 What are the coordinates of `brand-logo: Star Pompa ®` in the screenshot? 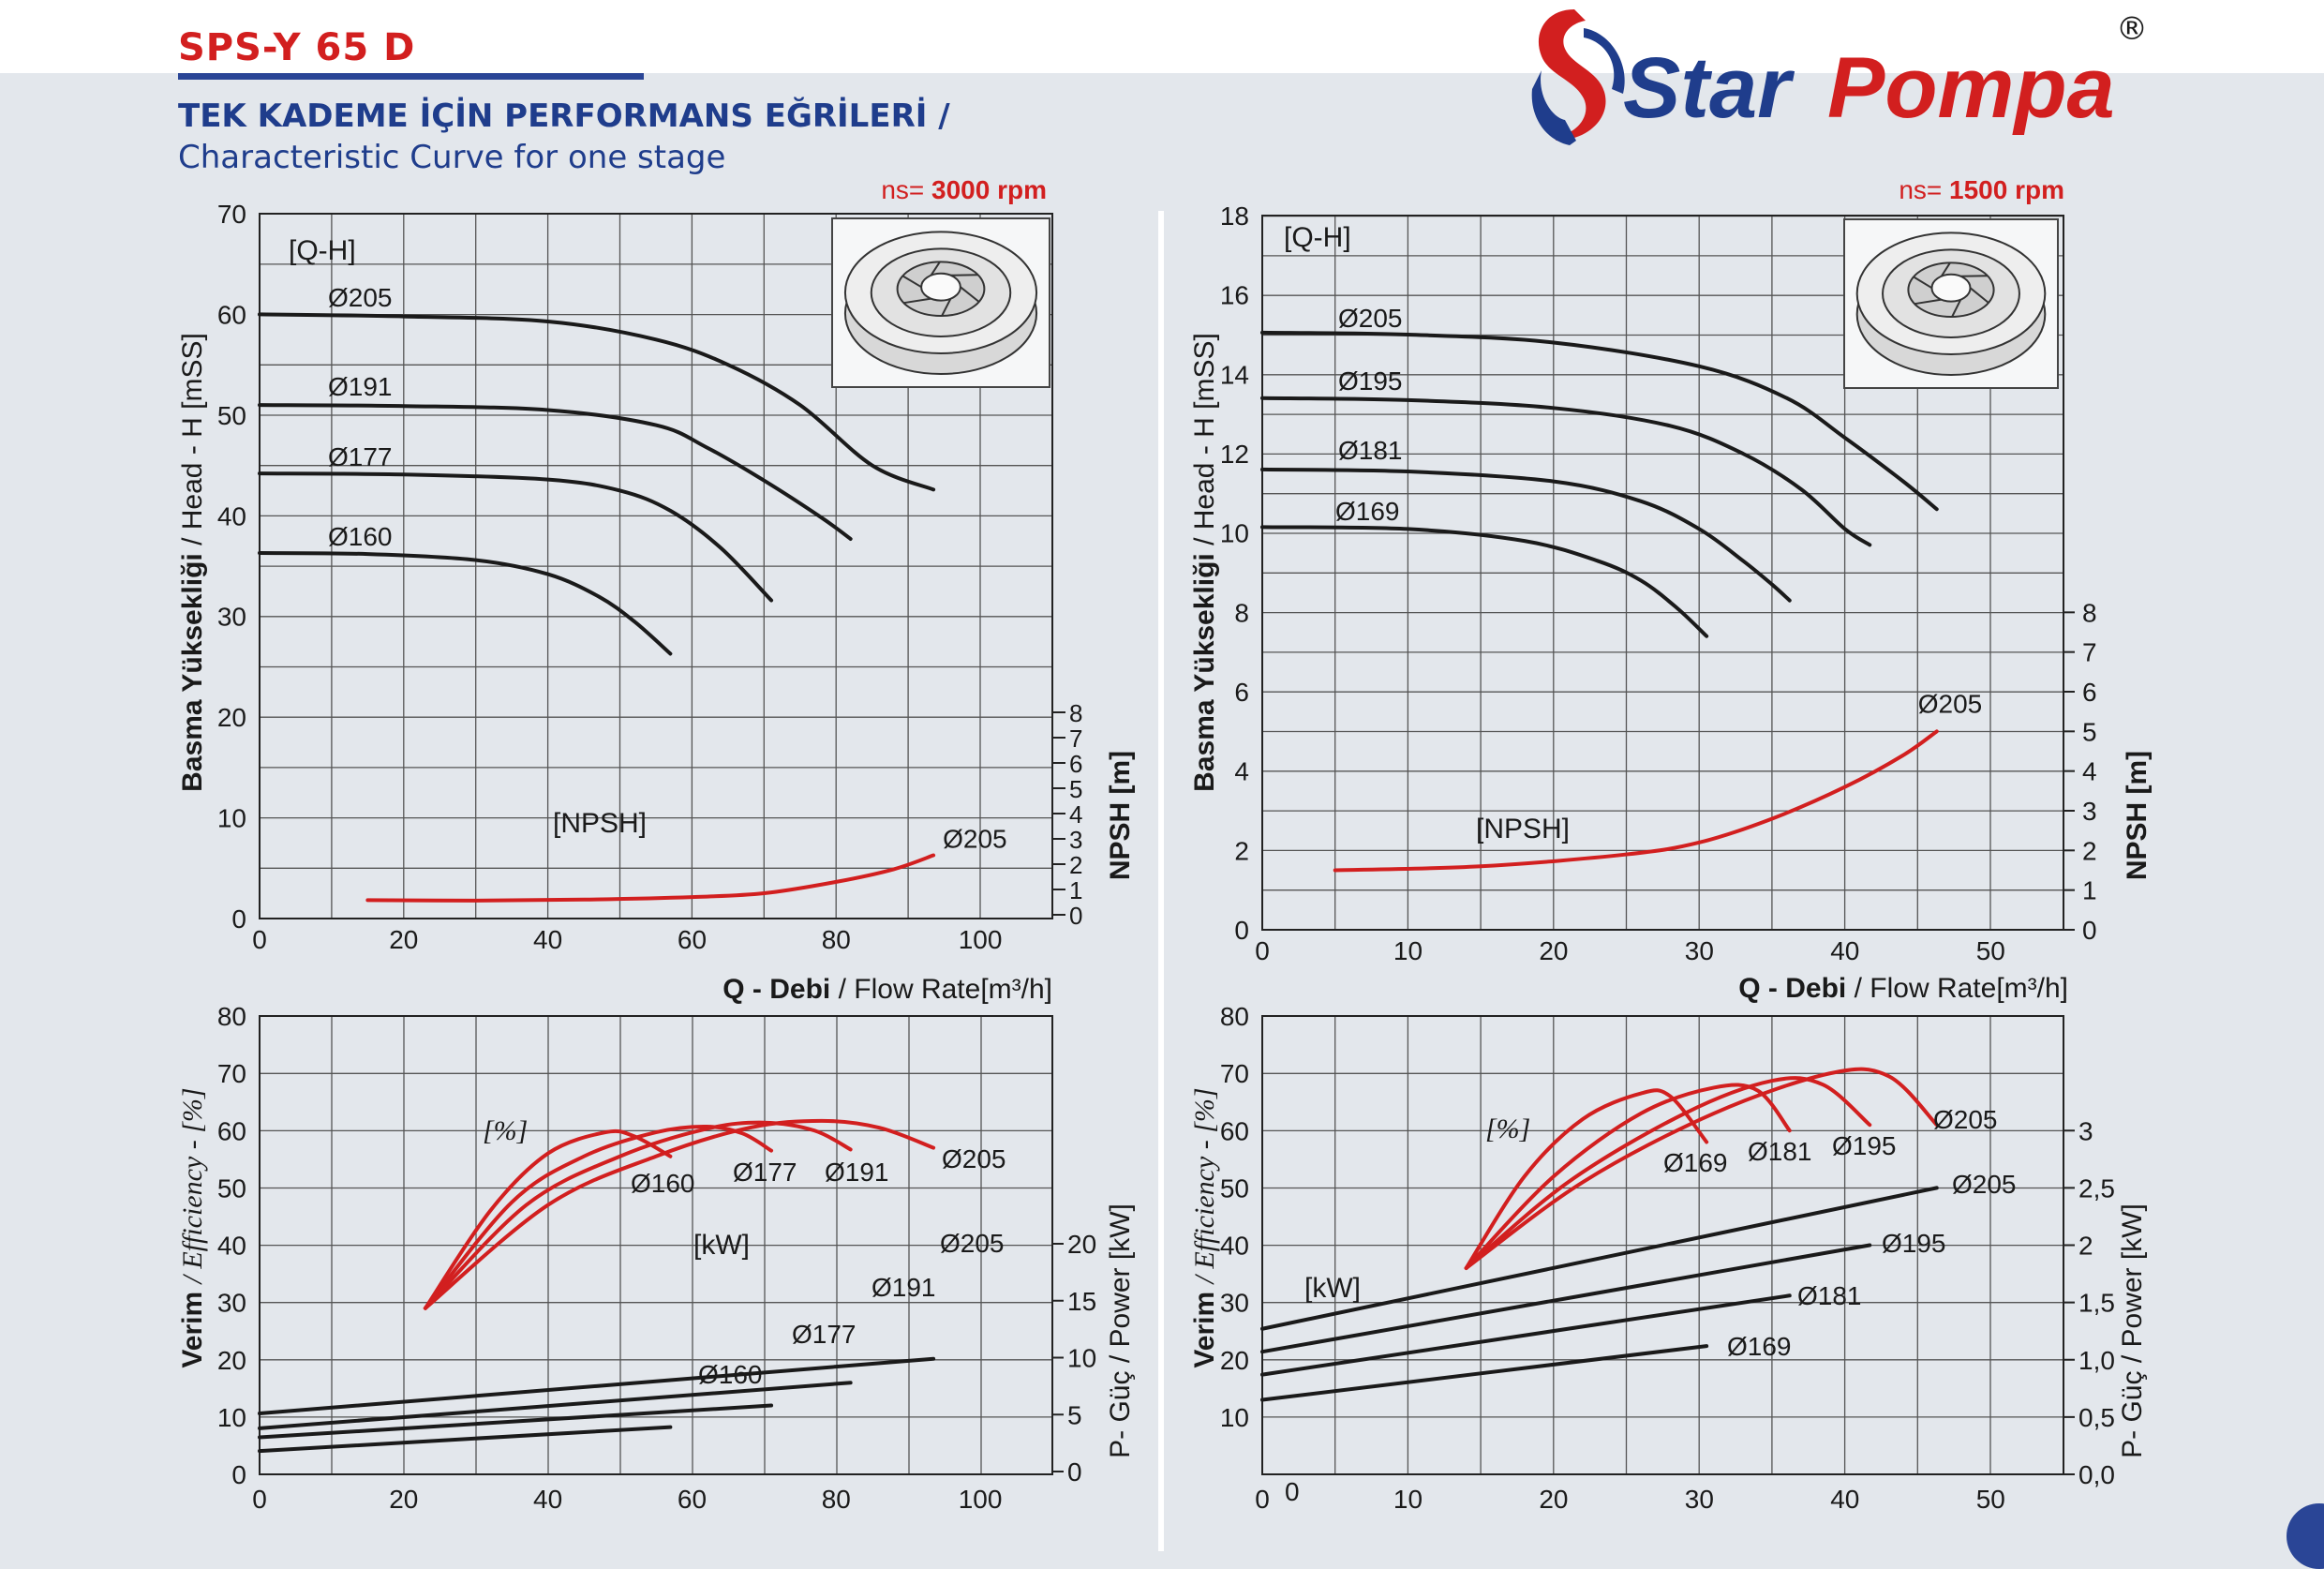 It's located at (1839, 77).